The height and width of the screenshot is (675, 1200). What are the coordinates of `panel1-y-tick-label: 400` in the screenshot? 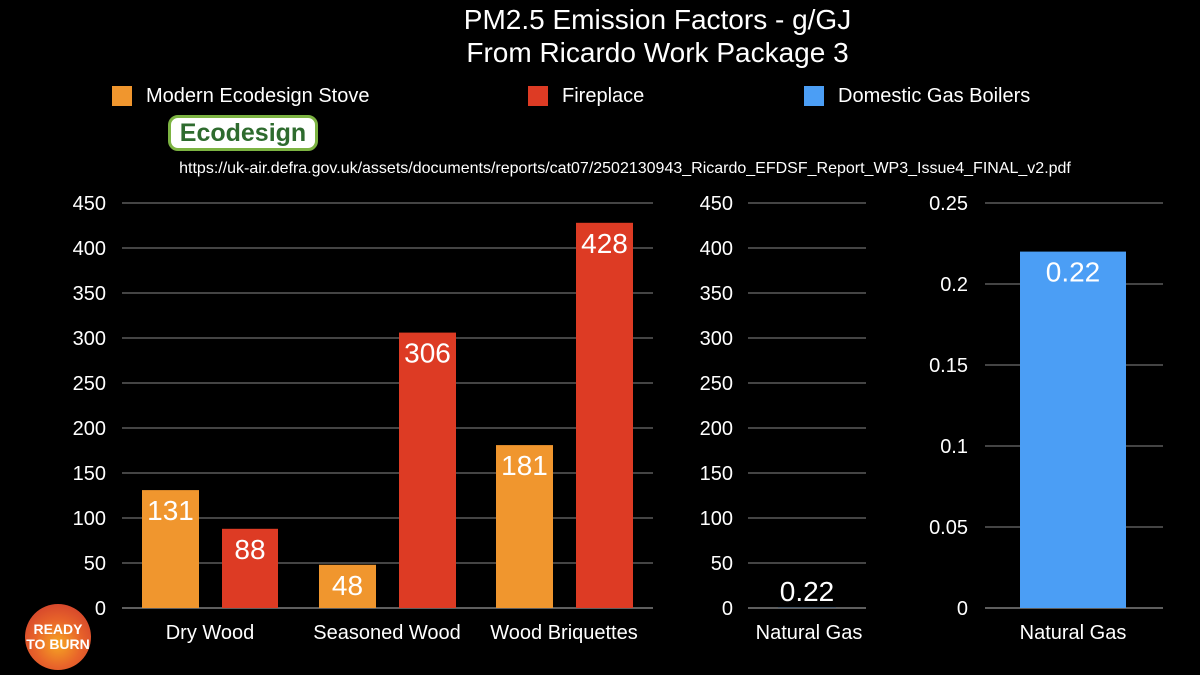 It's located at (716, 249).